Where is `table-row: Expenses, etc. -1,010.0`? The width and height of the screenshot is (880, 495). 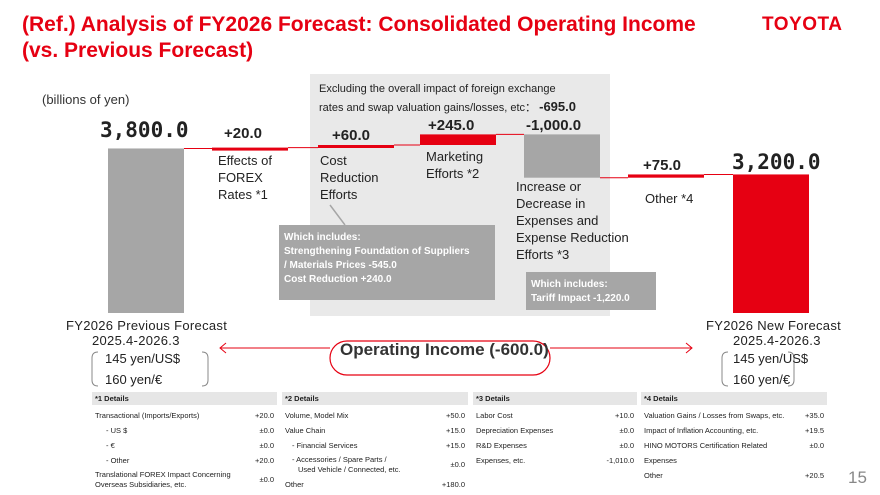 table-row: Expenses, etc. -1,010.0 is located at coordinates (555, 460).